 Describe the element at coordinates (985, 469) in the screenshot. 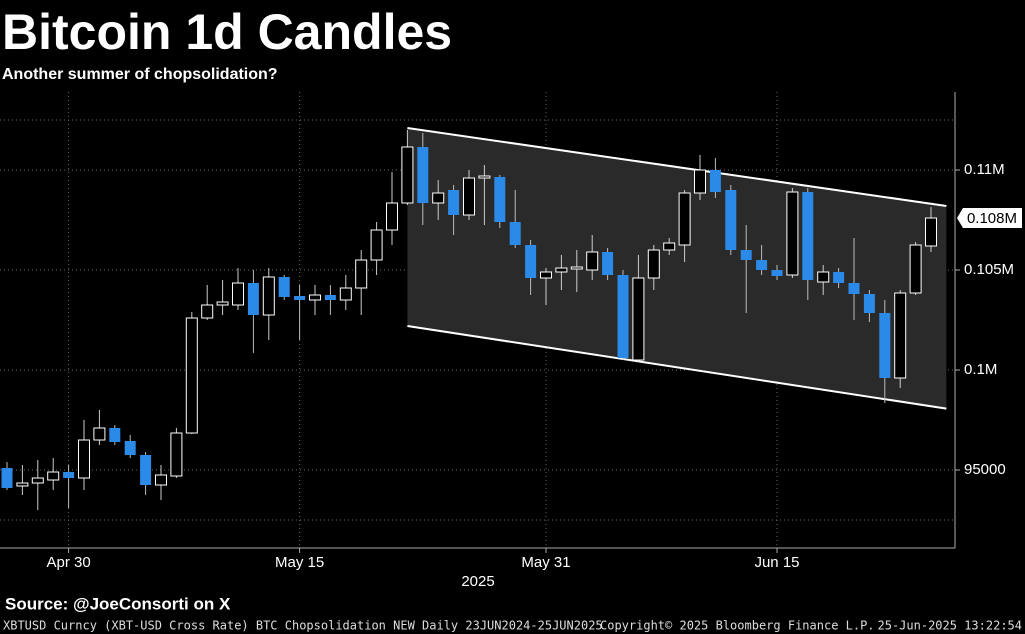

I see `y-tick-label: 95000` at that location.